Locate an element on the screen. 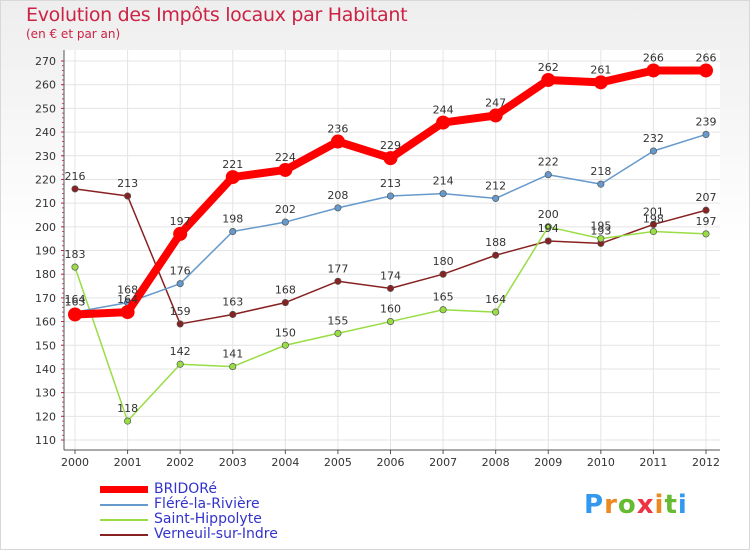  legend-item: Saint-Hippolyte is located at coordinates (250, 519).